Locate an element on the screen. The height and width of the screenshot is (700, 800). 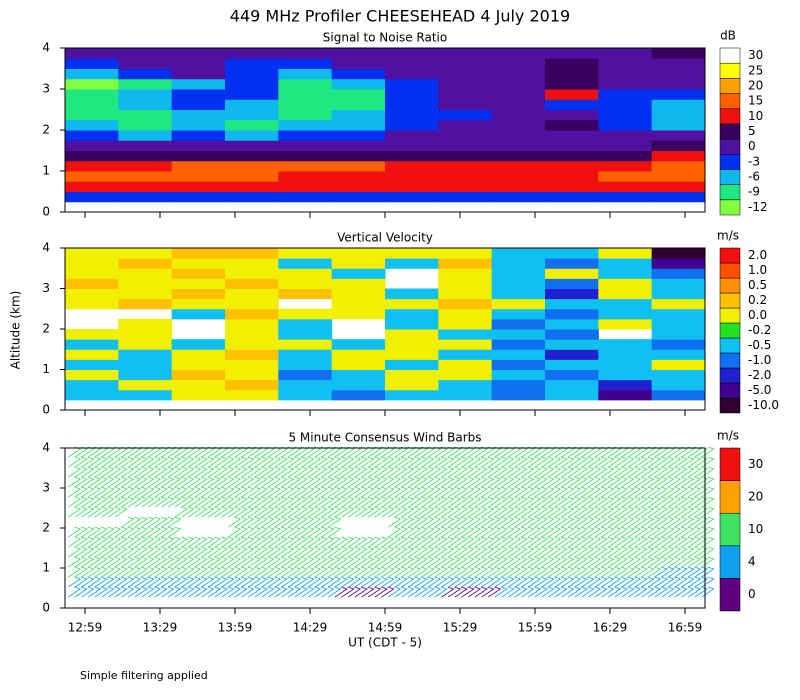
x-tick-label: 16:29 is located at coordinates (610, 628).